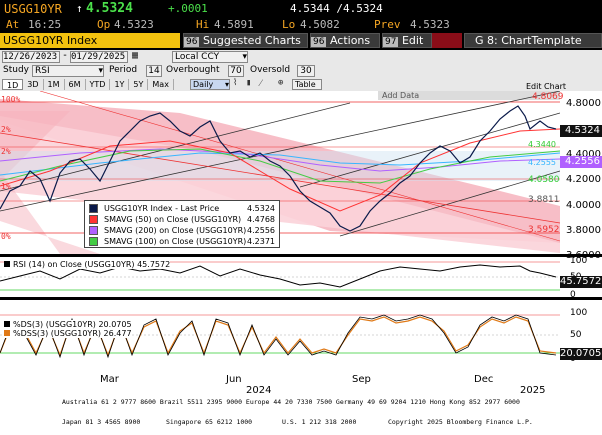 The width and height of the screenshot is (602, 435). Describe the element at coordinates (579, 313) in the screenshot. I see `ds-tick-100: 100` at that location.